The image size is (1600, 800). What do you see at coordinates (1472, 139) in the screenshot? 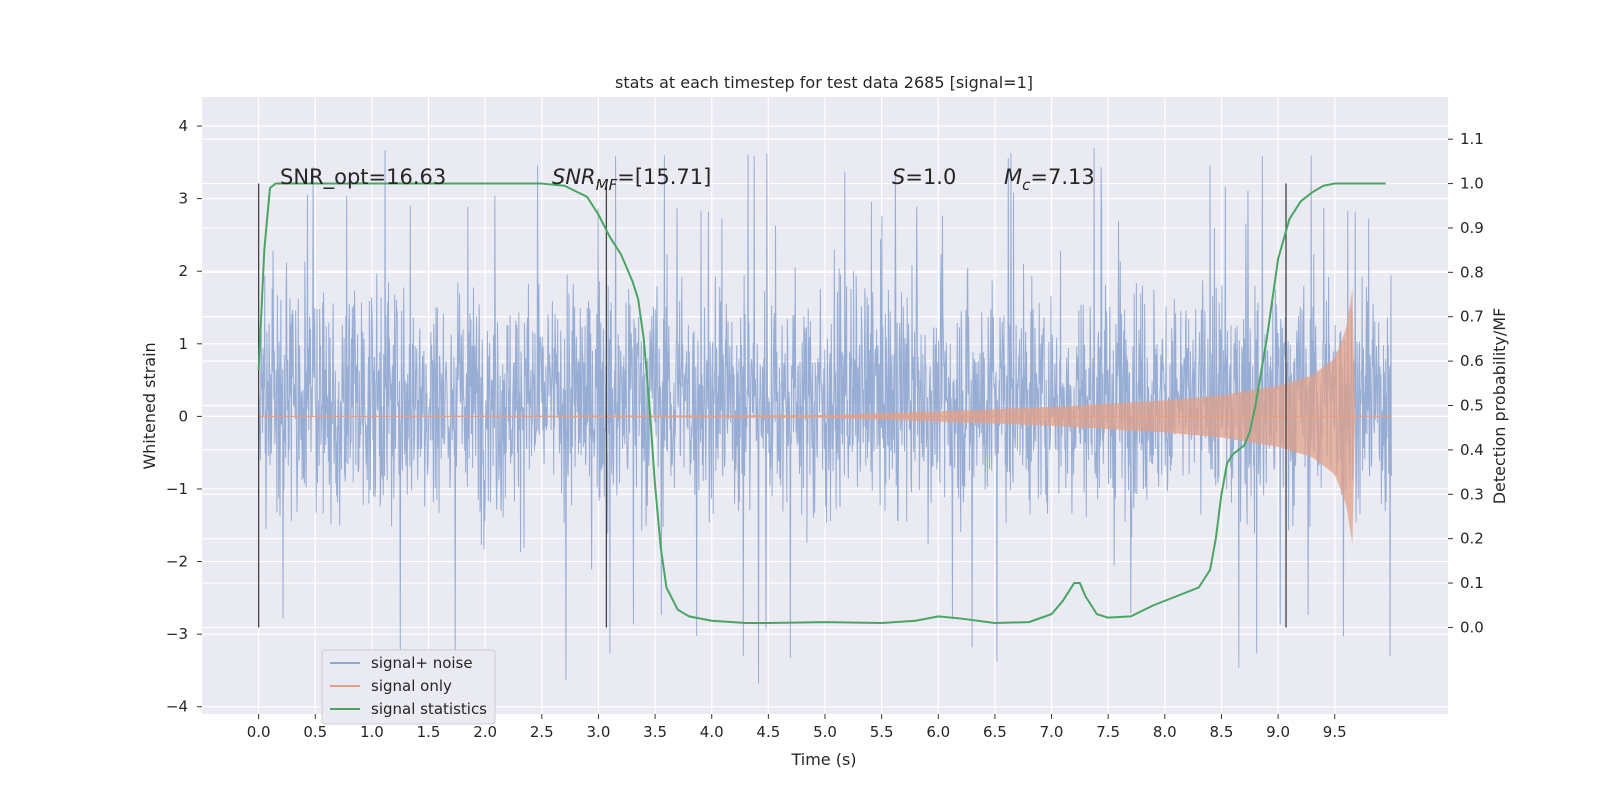
I see `y-right-tick-label: 1.1` at bounding box center [1472, 139].